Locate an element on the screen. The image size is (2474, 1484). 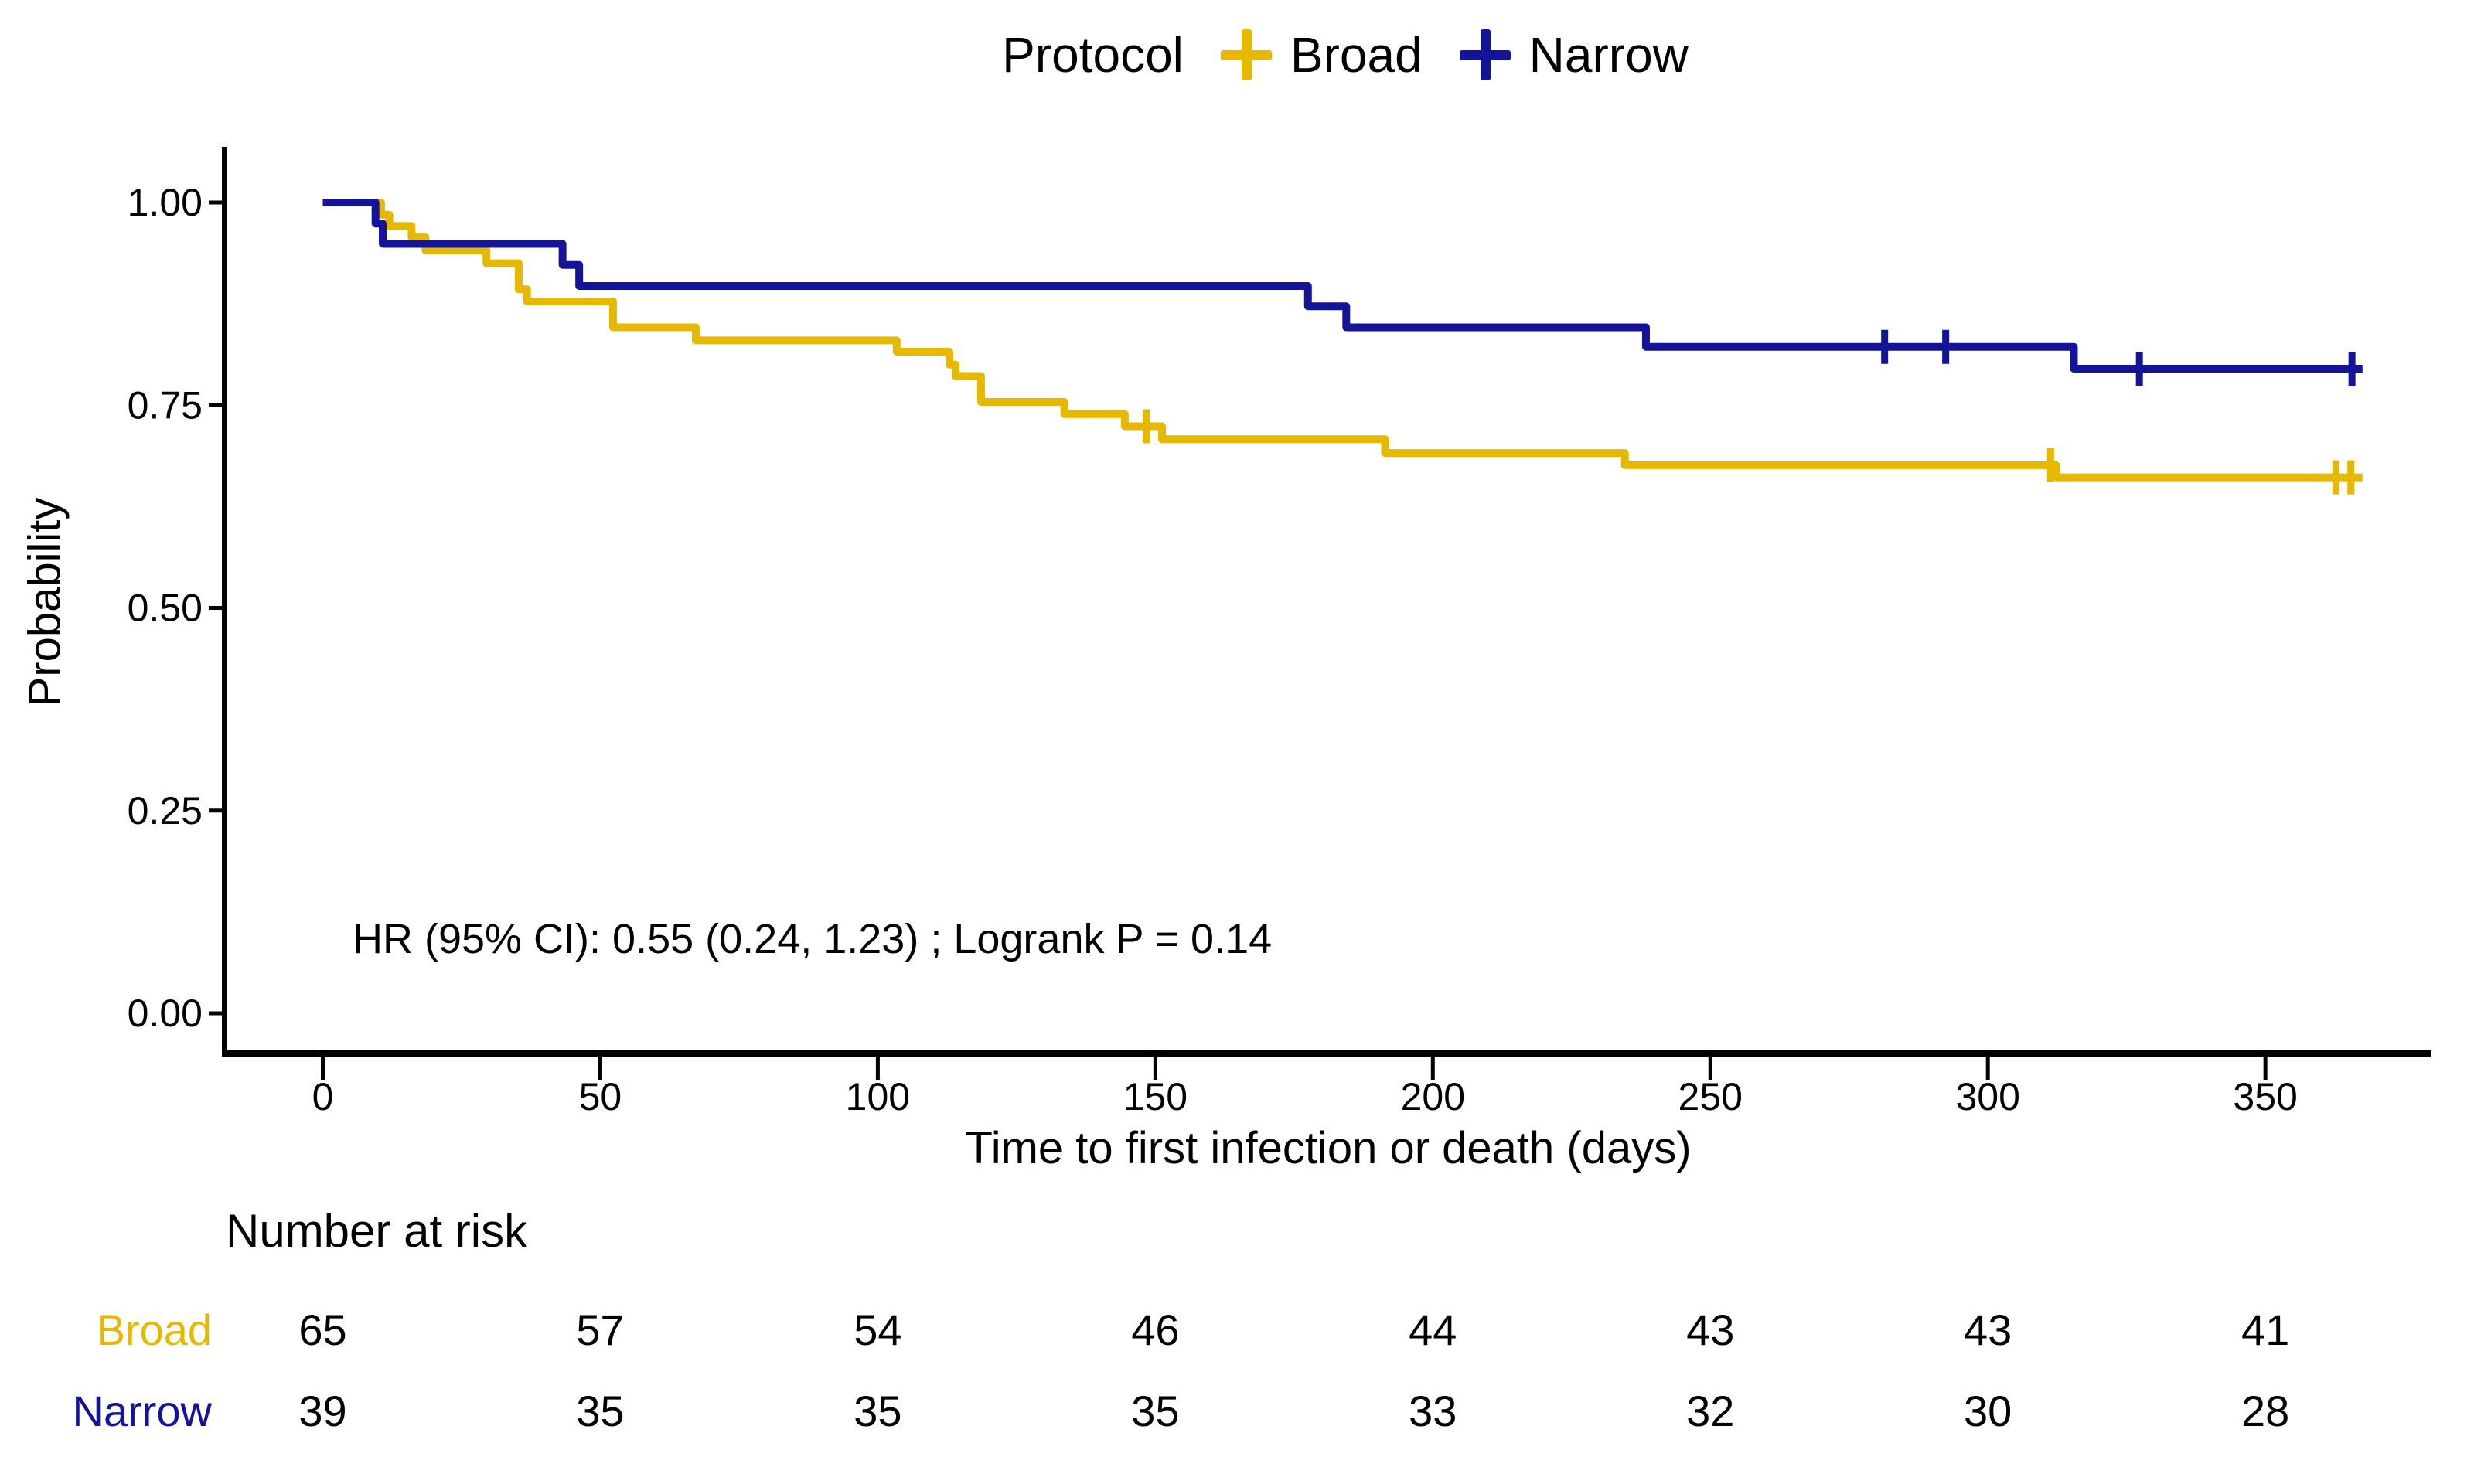
x-tick-label: 150 is located at coordinates (1155, 1096).